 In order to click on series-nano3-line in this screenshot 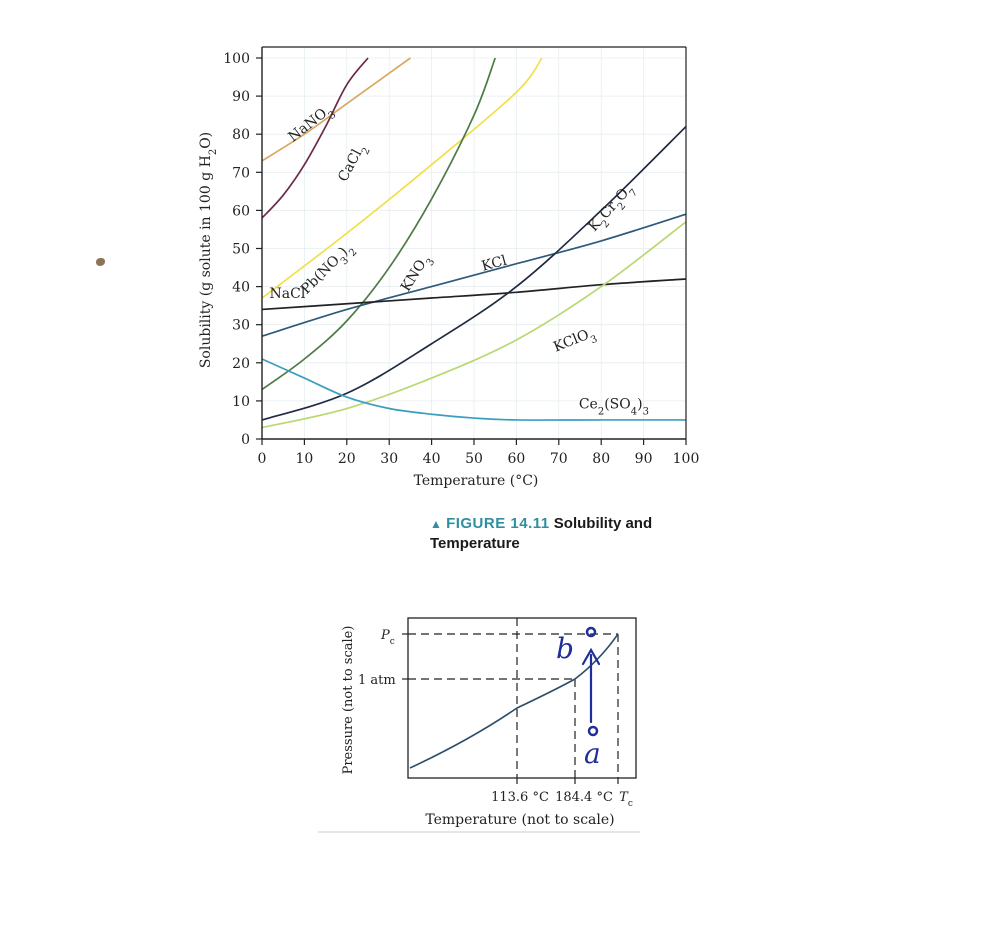, I will do `click(336, 109)`.